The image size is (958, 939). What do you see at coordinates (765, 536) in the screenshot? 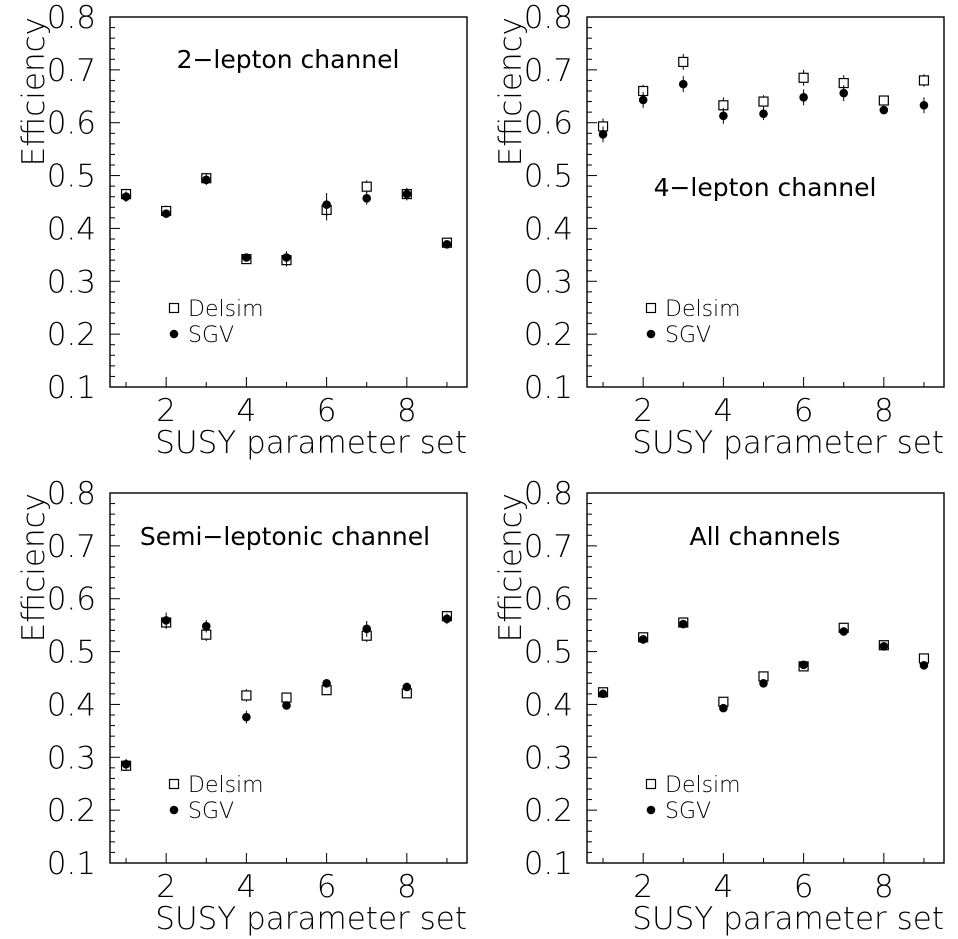
I see `chart-title: All channels` at bounding box center [765, 536].